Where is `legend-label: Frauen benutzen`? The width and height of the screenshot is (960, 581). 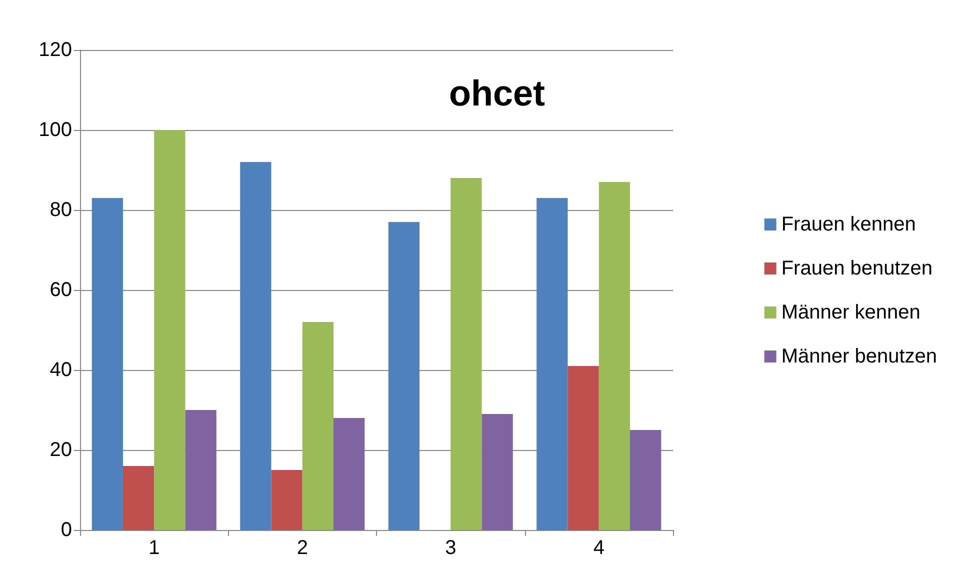 legend-label: Frauen benutzen is located at coordinates (857, 269).